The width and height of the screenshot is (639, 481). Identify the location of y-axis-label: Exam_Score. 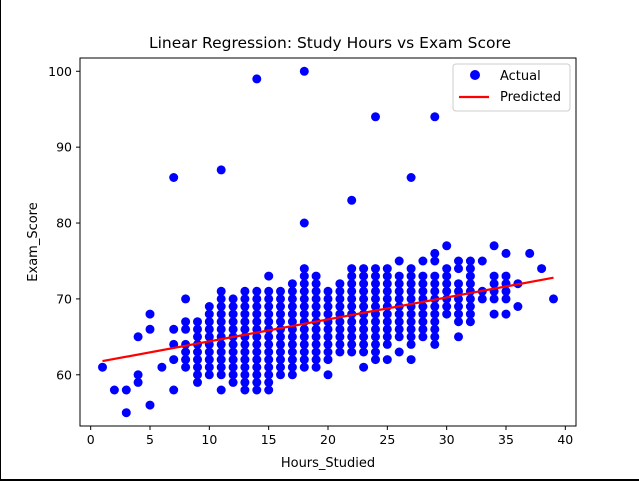
(33, 241).